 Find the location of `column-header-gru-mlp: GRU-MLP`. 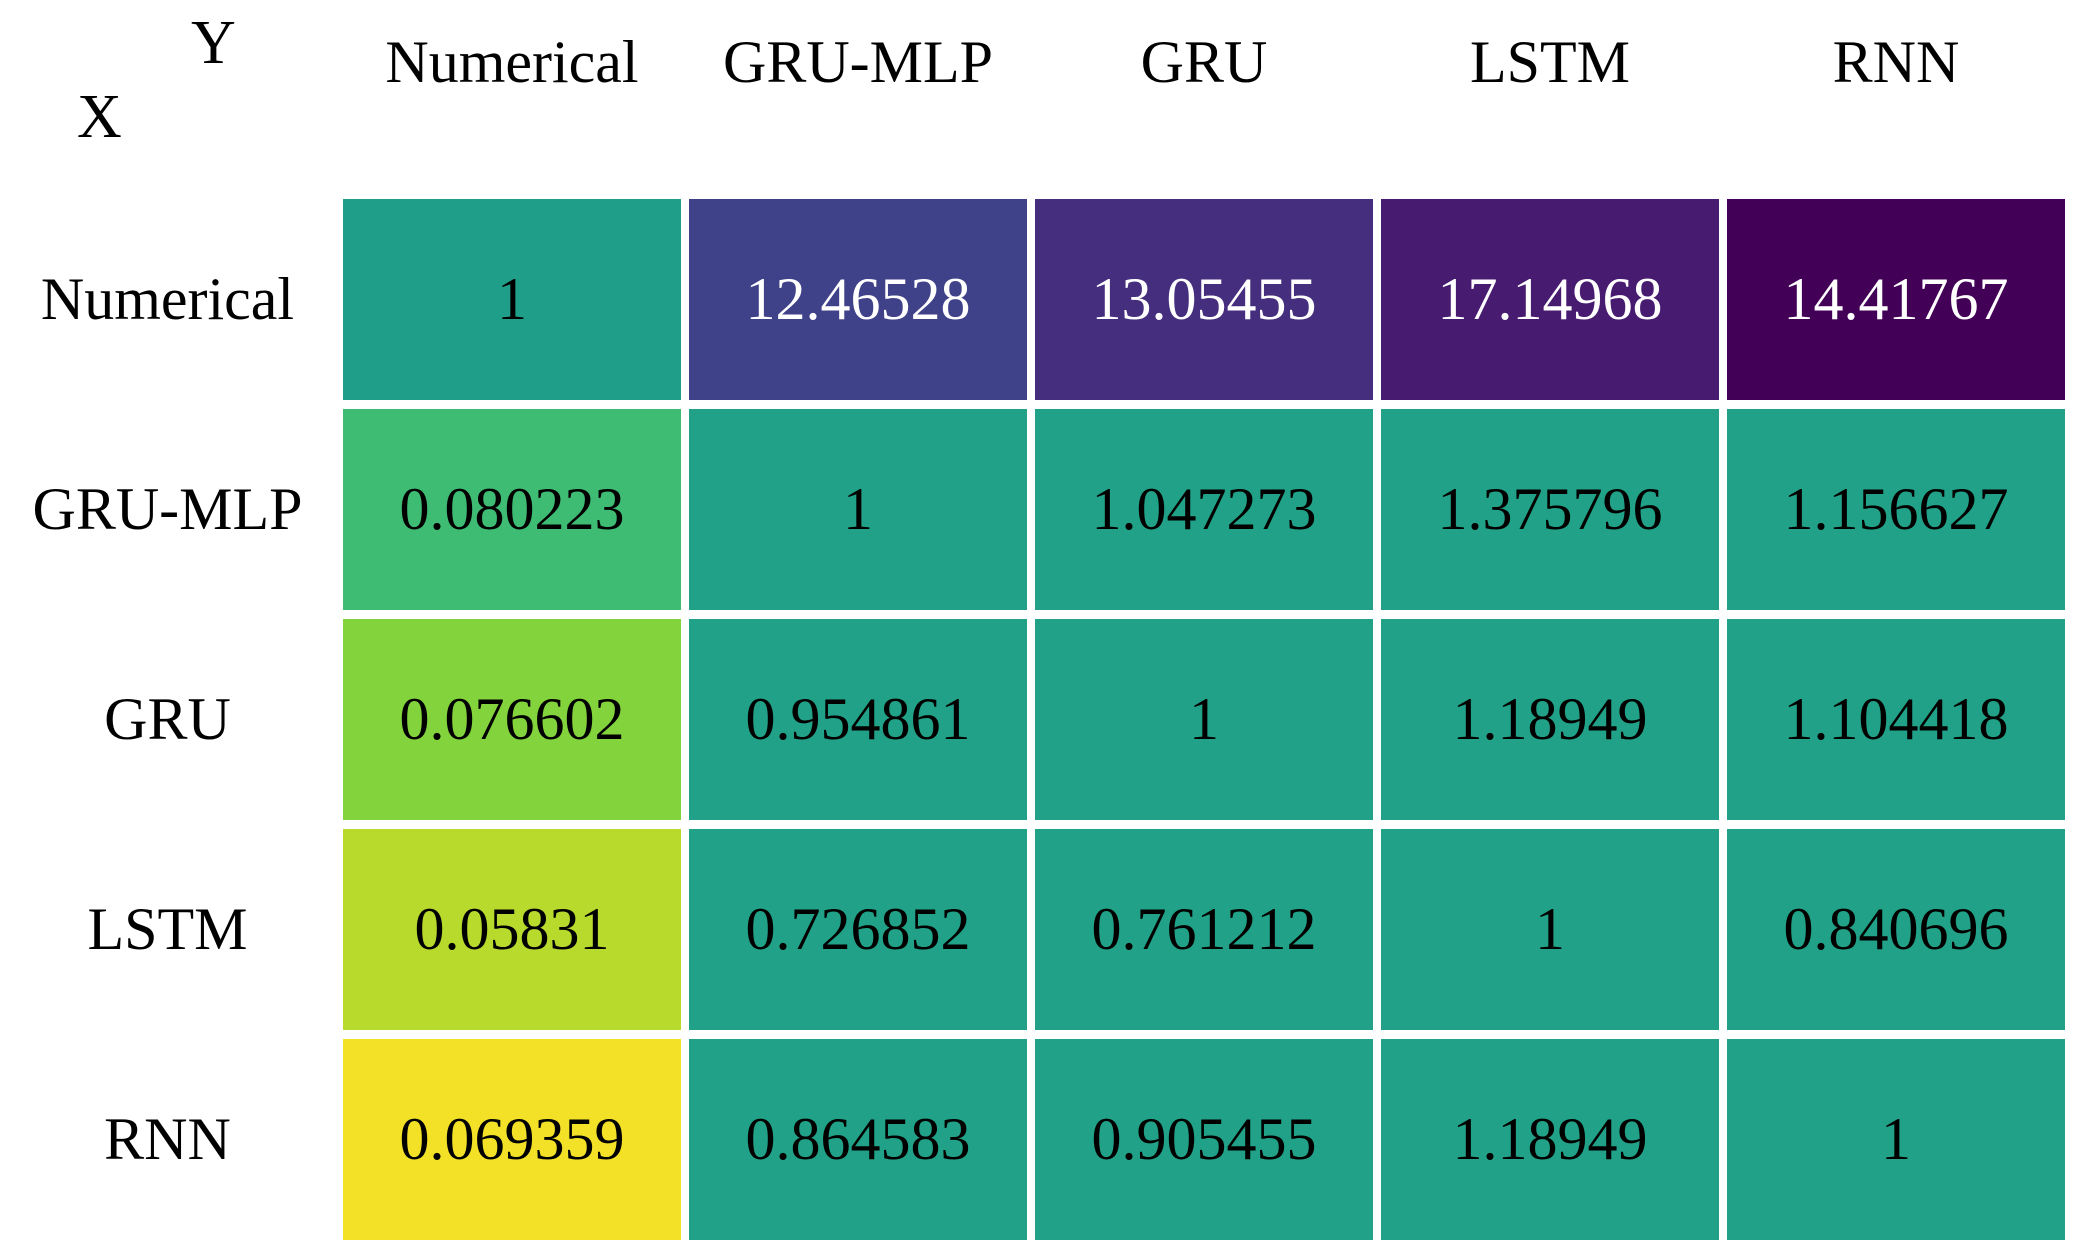

column-header-gru-mlp: GRU-MLP is located at coordinates (858, 62).